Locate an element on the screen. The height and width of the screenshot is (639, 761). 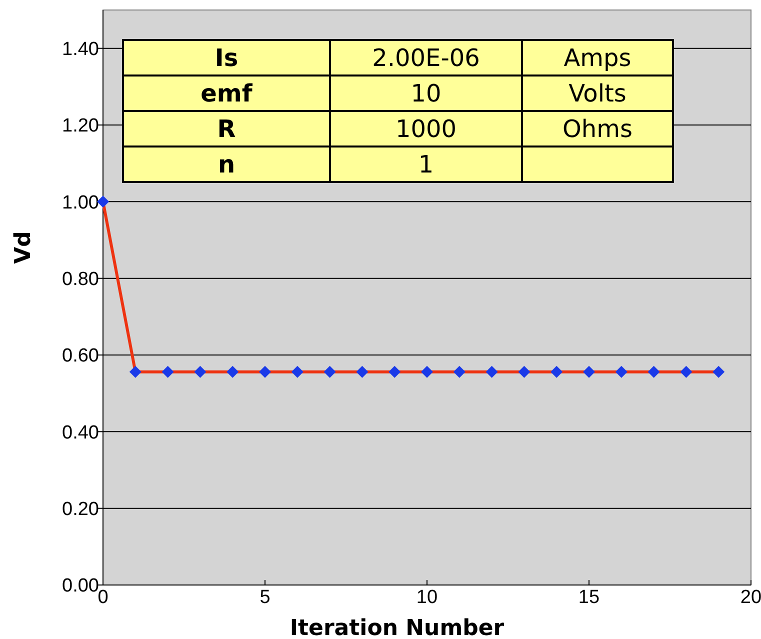
annotation: Amps is located at coordinates (598, 58).